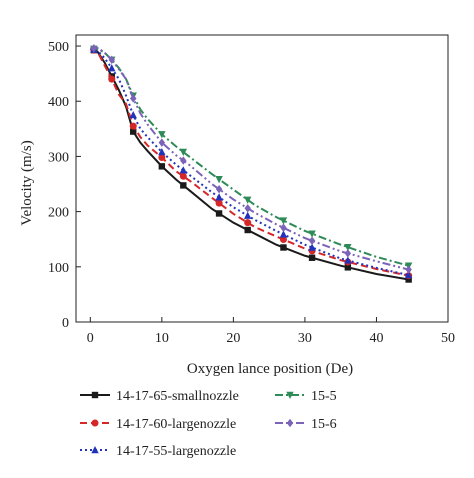 This screenshot has height=478, width=474. What do you see at coordinates (176, 451) in the screenshot?
I see `legend-label: 14-17-55-largenozzle` at bounding box center [176, 451].